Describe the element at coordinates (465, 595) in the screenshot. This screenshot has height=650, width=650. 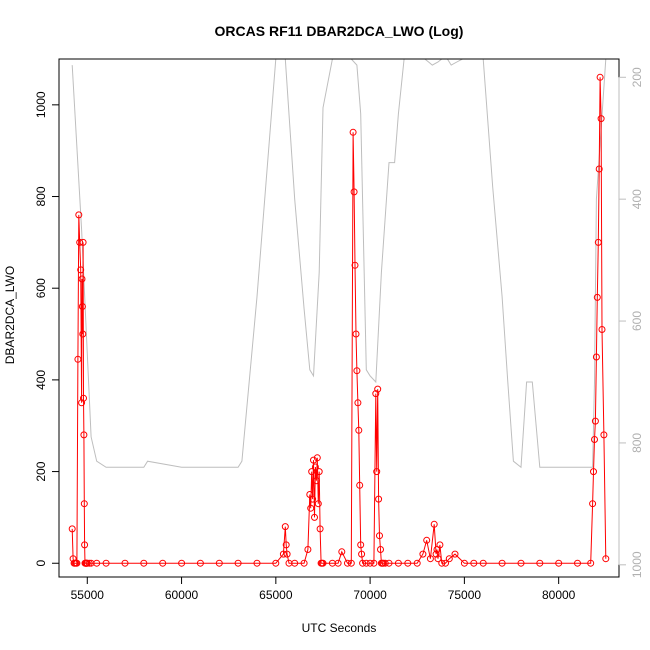
I see `x-tick-label: 75000` at that location.